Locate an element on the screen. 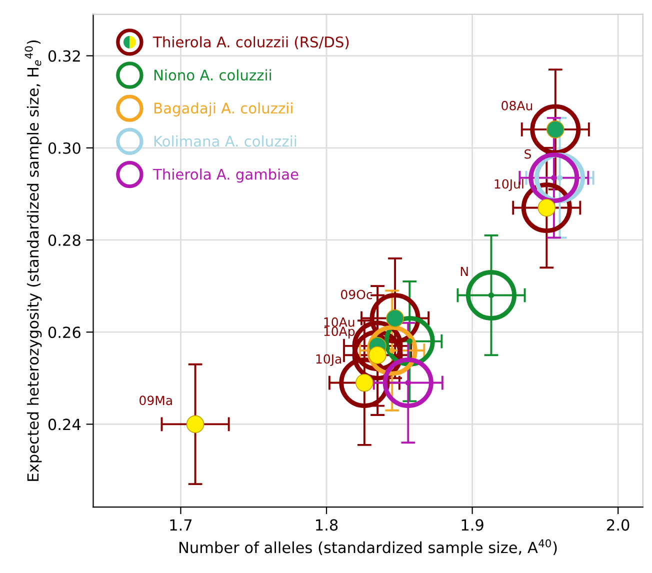  legend-label: Kolimana A. coluzzii is located at coordinates (225, 141).